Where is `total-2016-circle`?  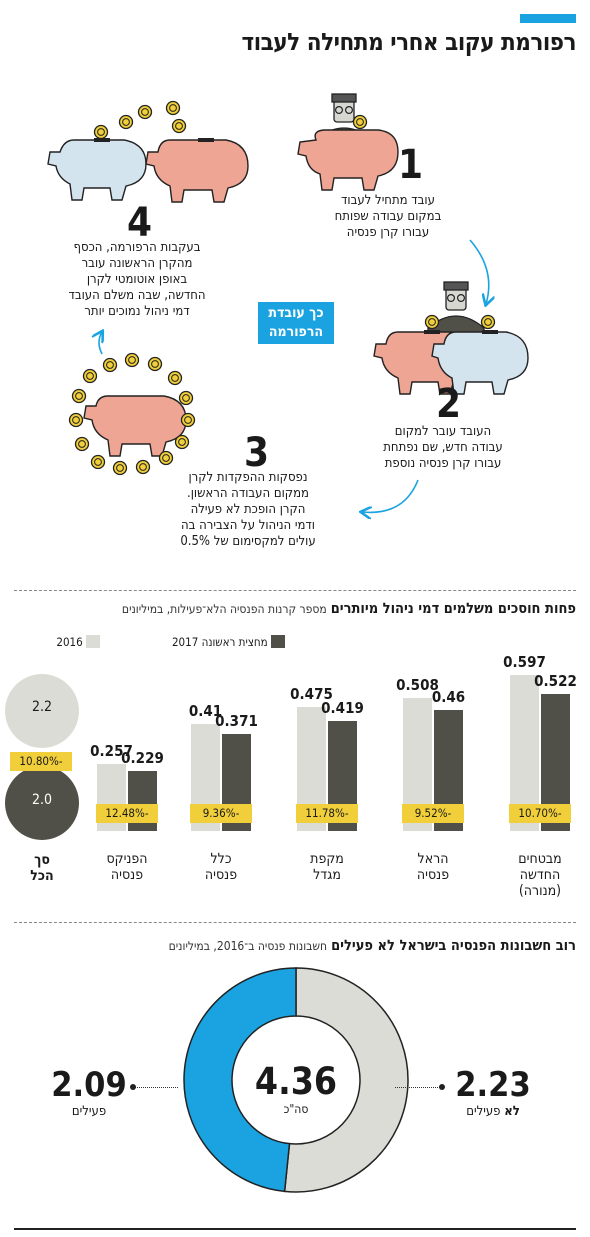
total-2016-circle is located at coordinates (42, 711).